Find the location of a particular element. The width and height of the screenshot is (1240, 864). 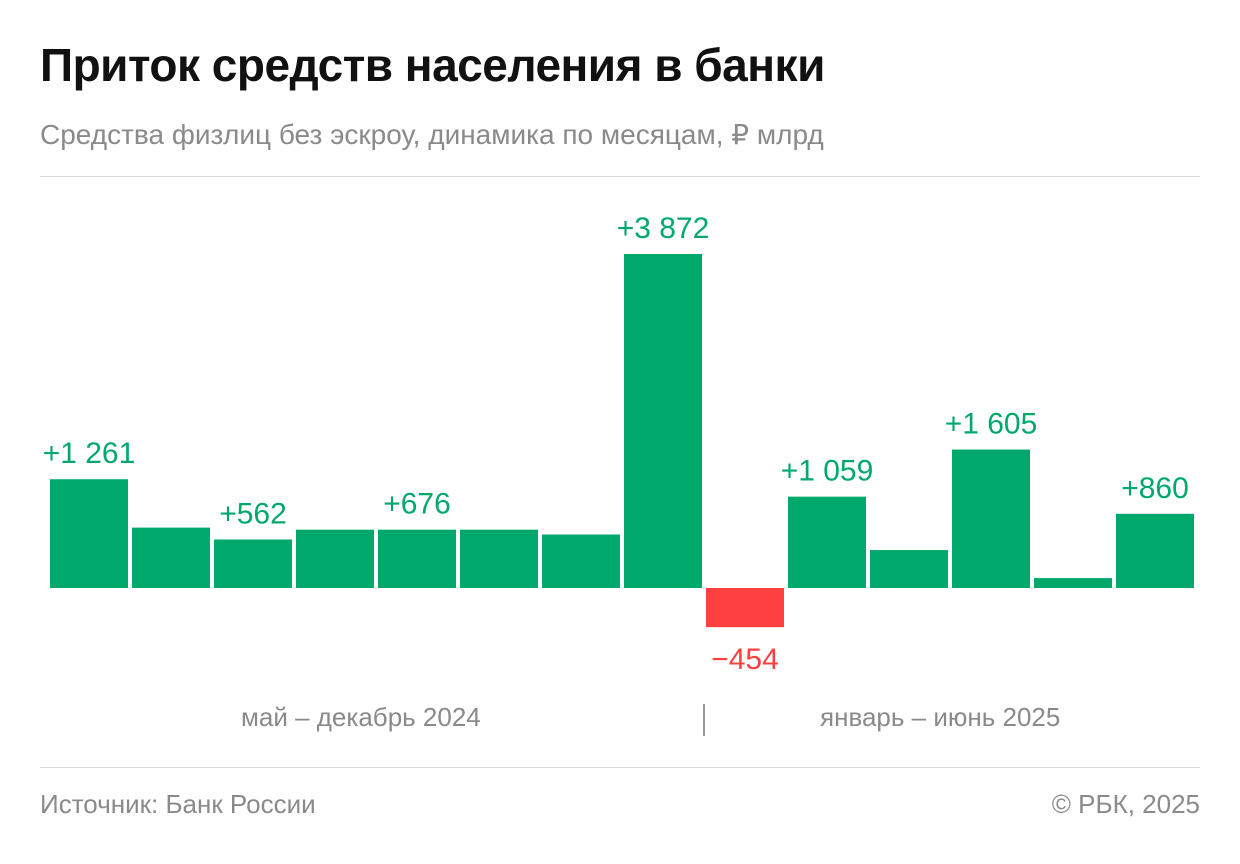

source-note: Источник: Банк России is located at coordinates (178, 804).